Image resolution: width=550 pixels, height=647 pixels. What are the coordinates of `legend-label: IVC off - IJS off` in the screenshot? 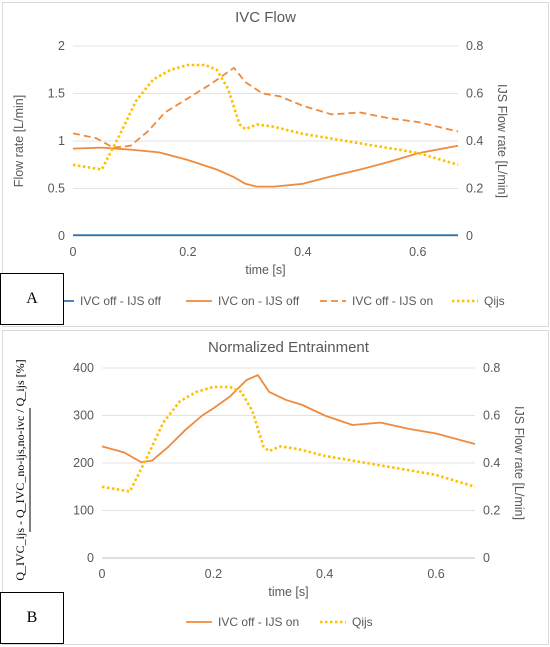 It's located at (121, 301).